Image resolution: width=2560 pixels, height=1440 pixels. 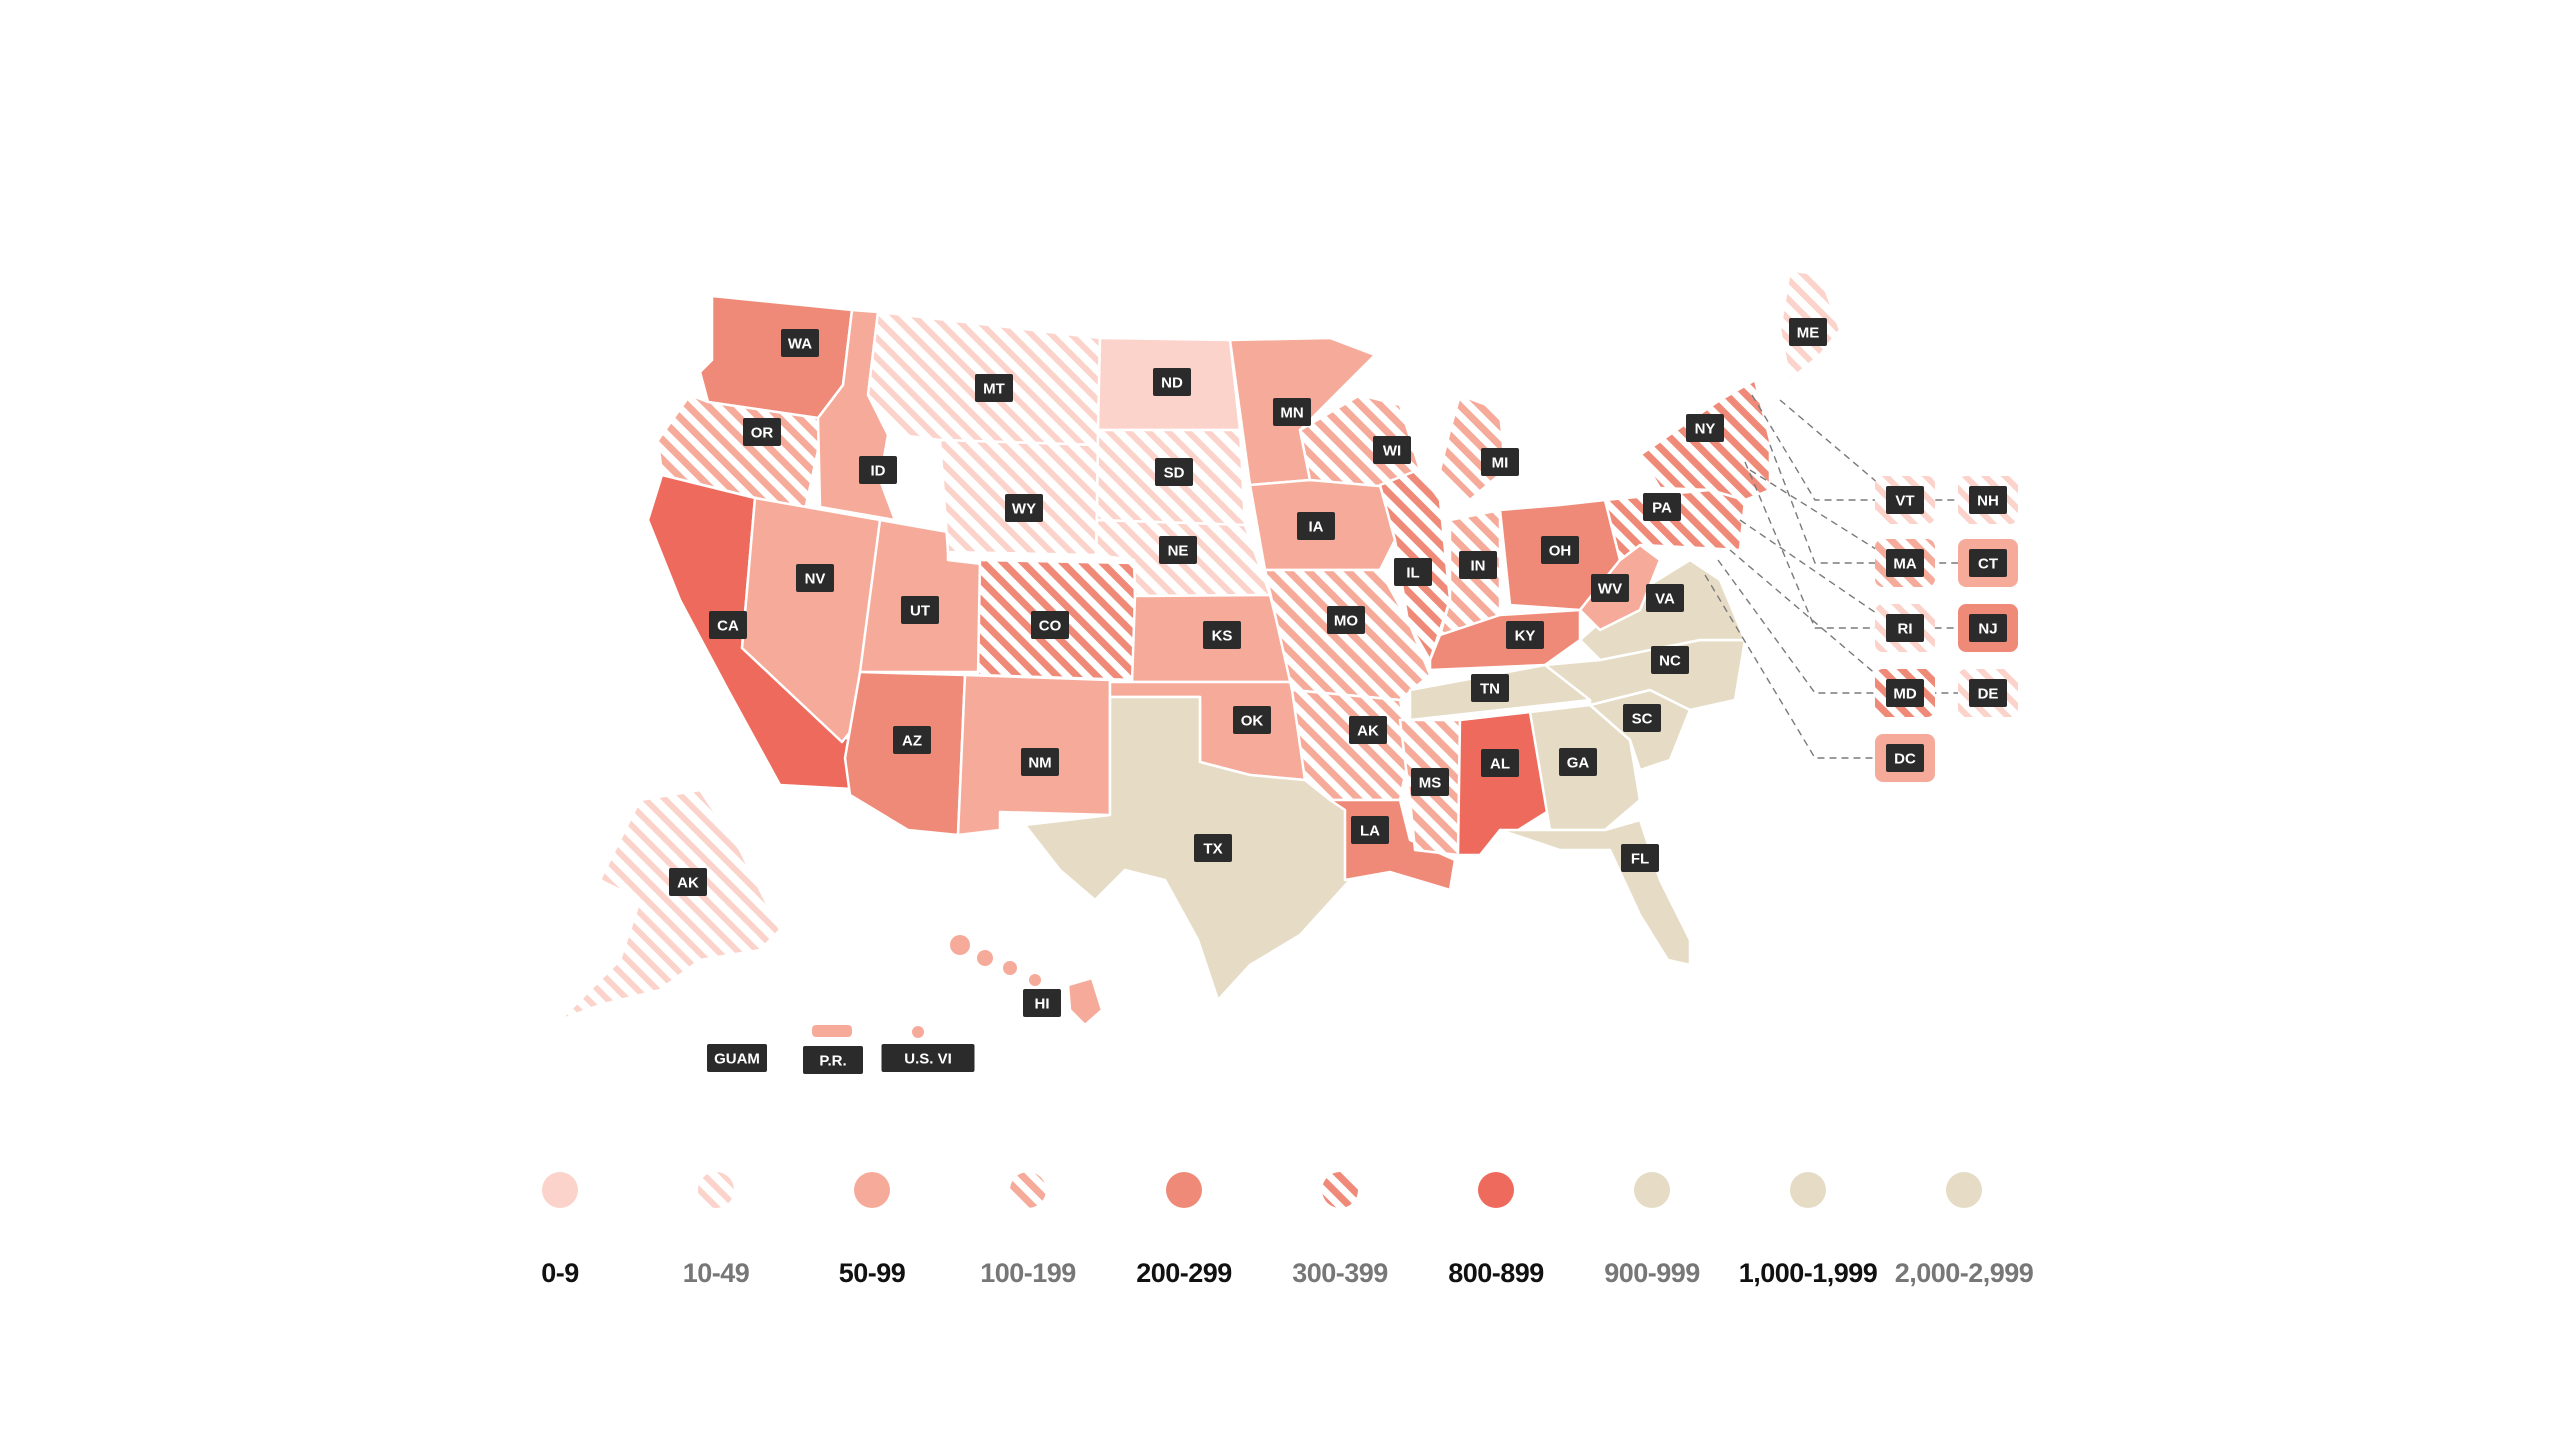 I want to click on callout-label-nj: NJ, so click(x=1988, y=628).